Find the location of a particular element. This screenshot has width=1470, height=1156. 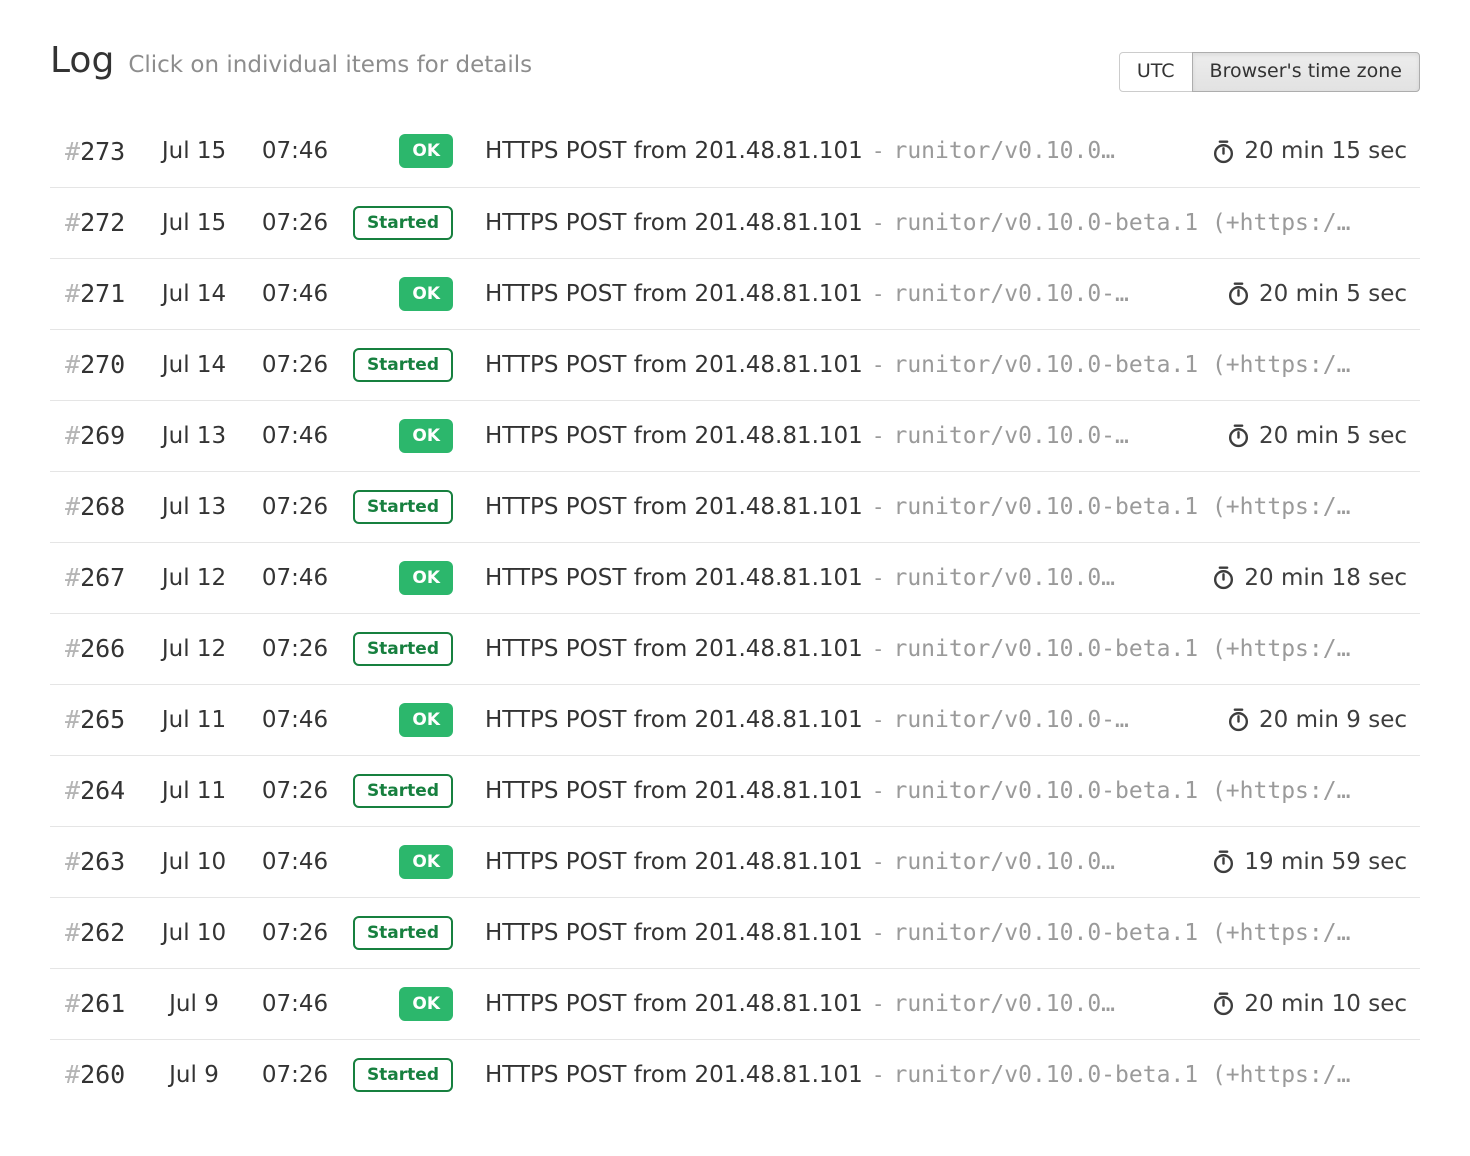

row-id-cell: #272 is located at coordinates (95, 223).